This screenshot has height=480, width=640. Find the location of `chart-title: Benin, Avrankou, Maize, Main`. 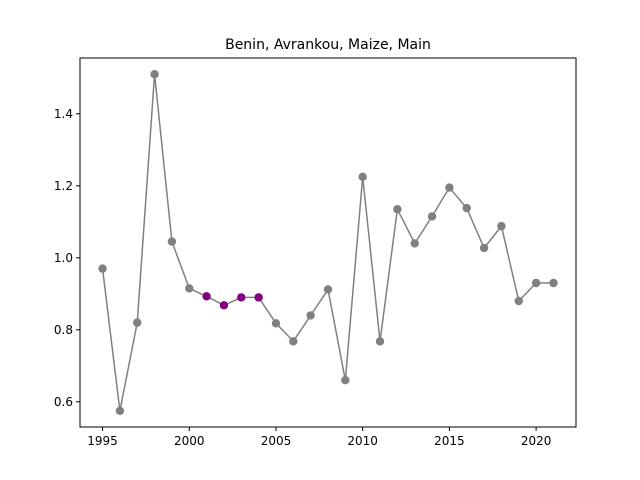

chart-title: Benin, Avrankou, Maize, Main is located at coordinates (328, 45).